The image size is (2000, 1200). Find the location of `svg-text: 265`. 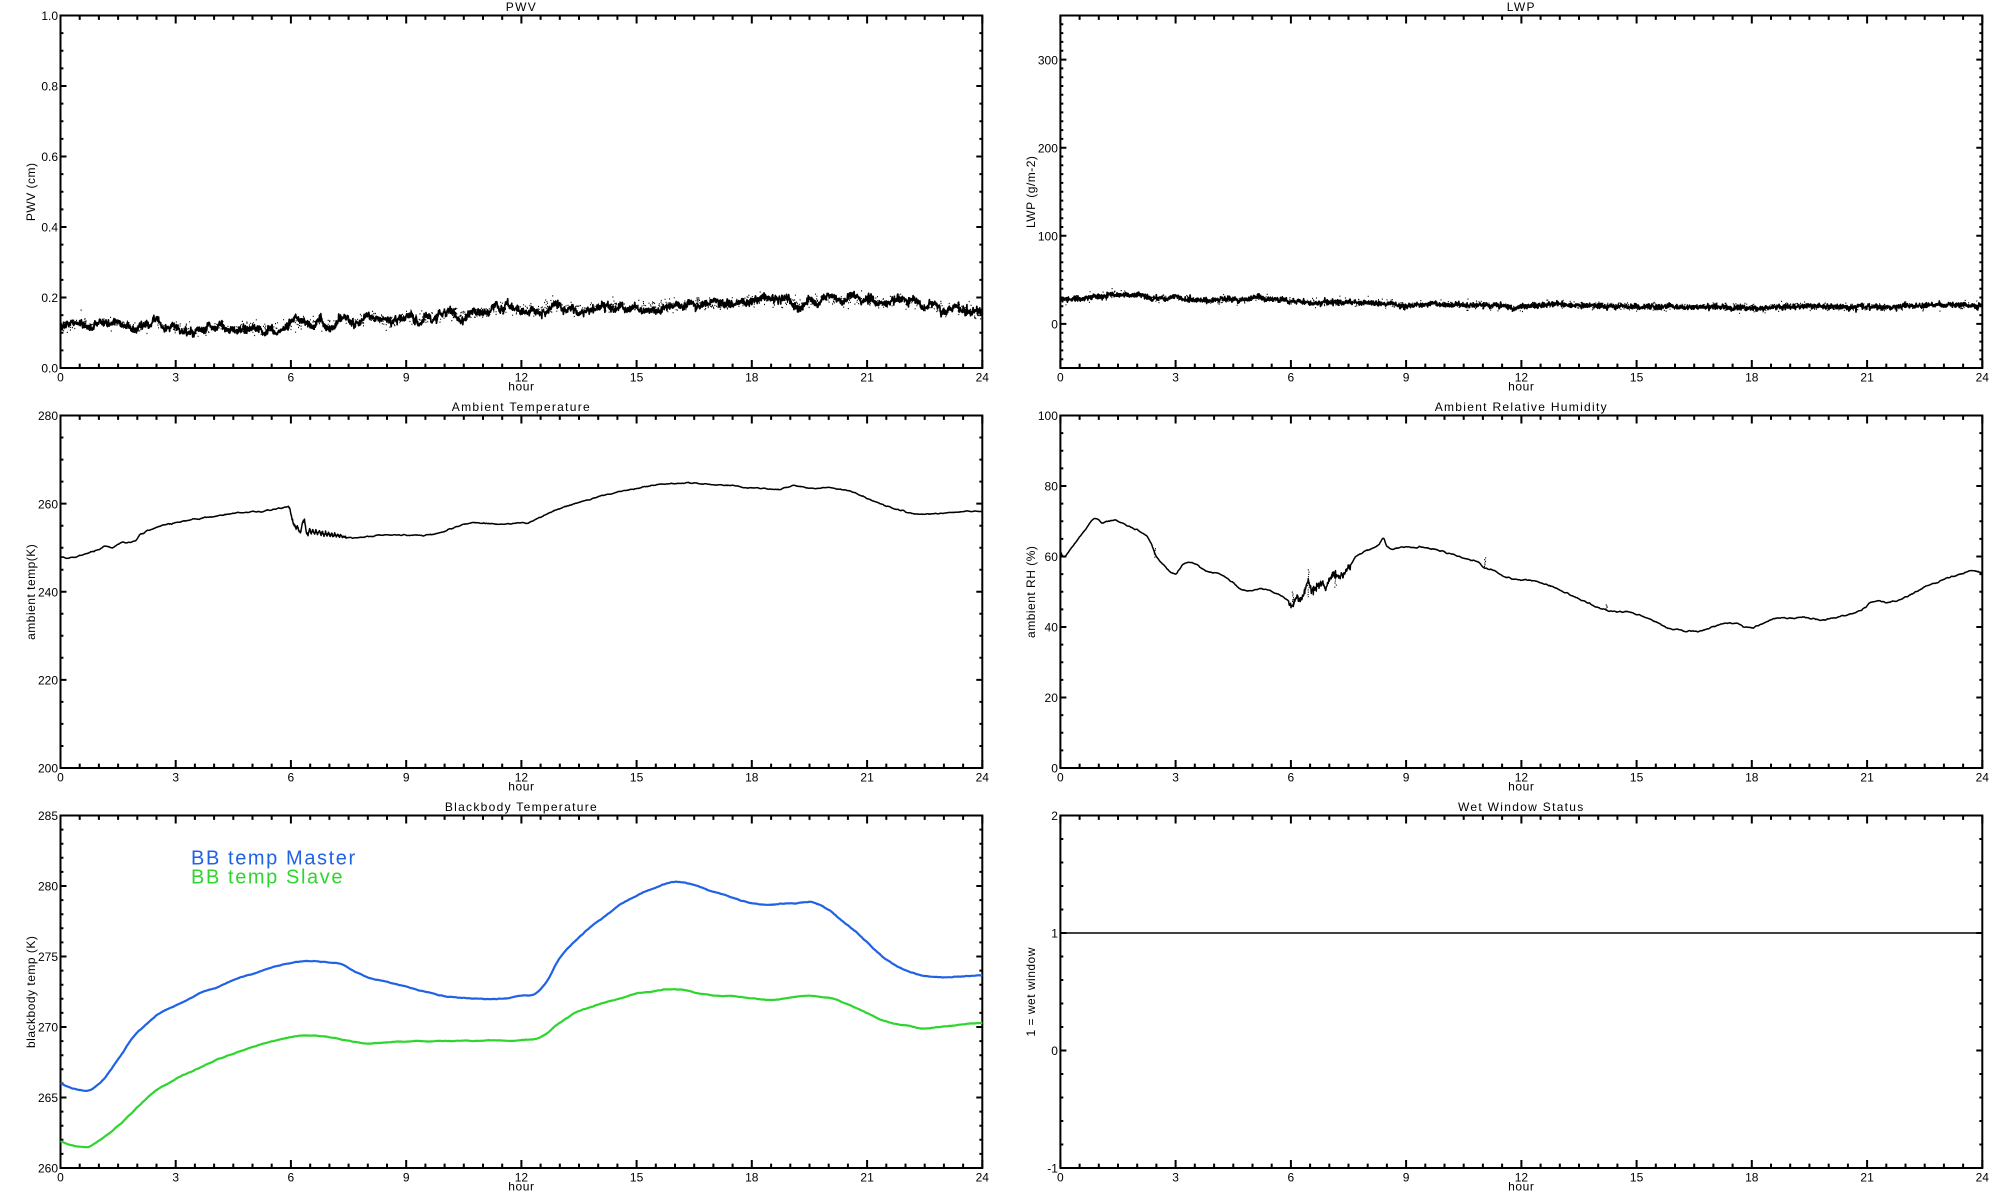

svg-text: 265 is located at coordinates (48, 1098).